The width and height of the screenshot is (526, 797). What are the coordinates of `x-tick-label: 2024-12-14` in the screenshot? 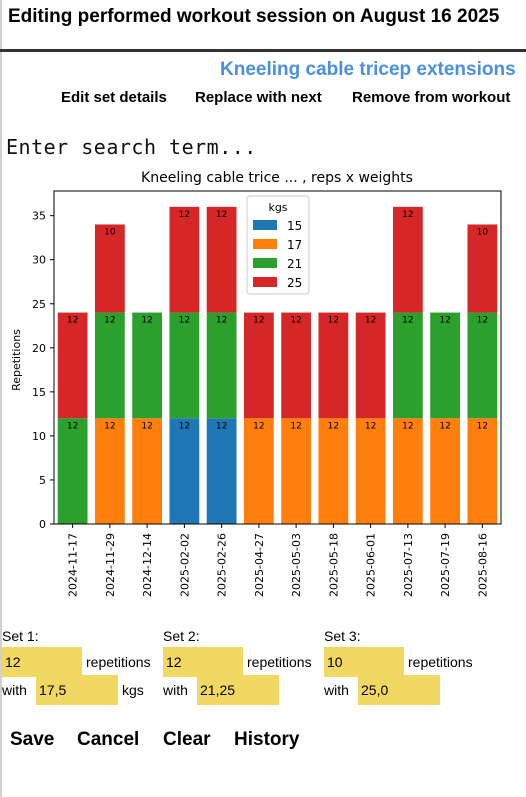 It's located at (147, 565).